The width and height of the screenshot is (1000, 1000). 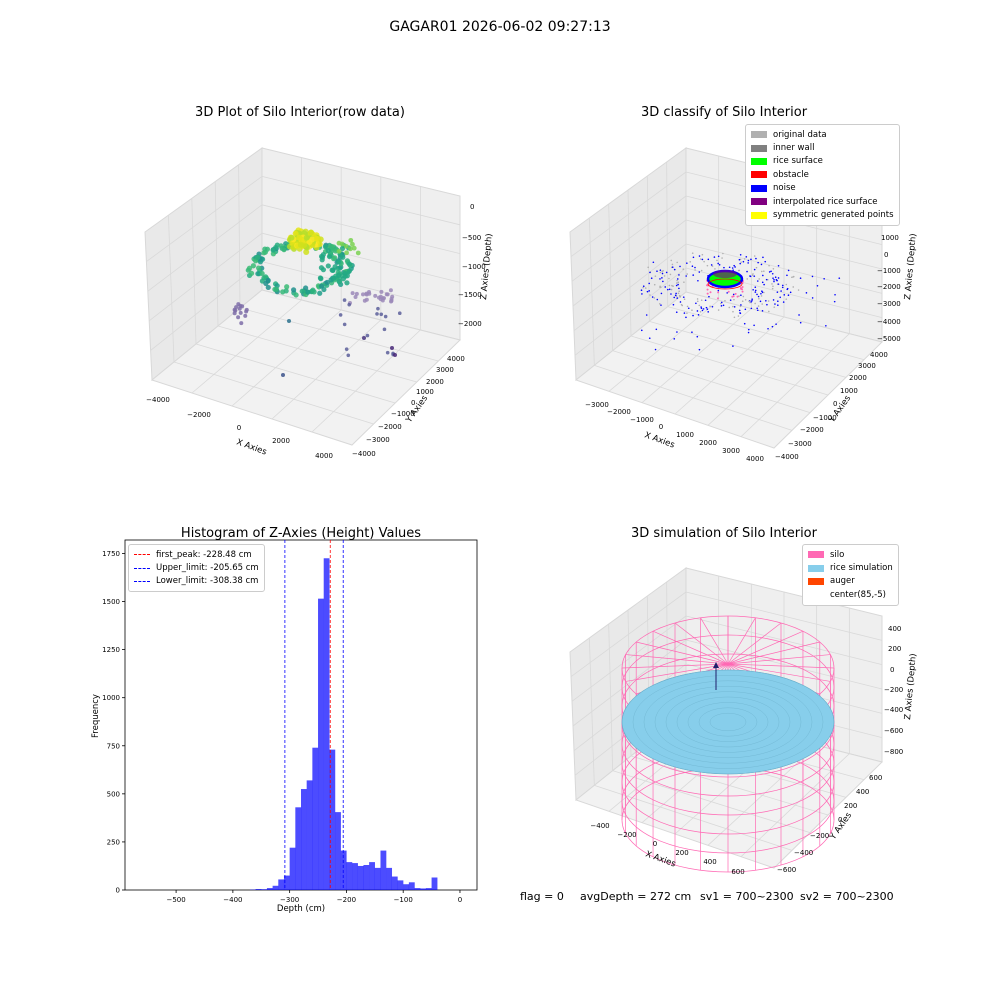 I want to click on rice-surface-disk, so click(x=728, y=722).